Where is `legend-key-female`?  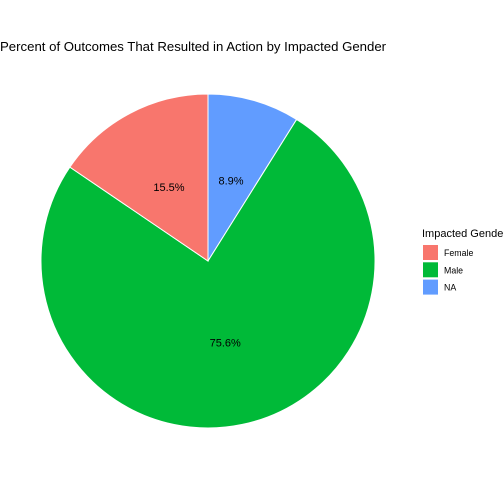
legend-key-female is located at coordinates (430, 252).